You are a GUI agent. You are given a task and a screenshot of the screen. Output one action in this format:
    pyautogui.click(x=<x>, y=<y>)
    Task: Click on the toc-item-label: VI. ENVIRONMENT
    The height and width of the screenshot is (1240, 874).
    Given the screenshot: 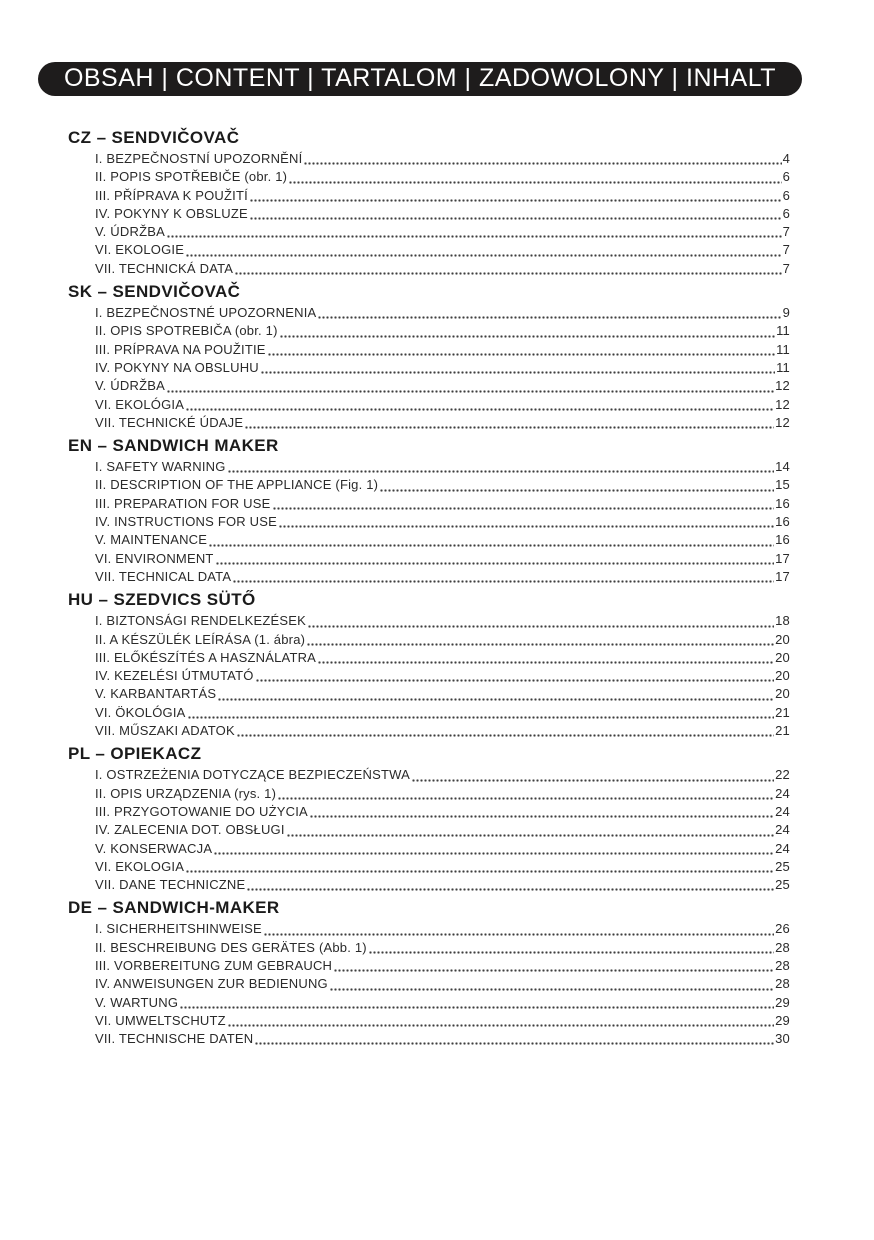 What is the action you would take?
    pyautogui.click(x=154, y=558)
    